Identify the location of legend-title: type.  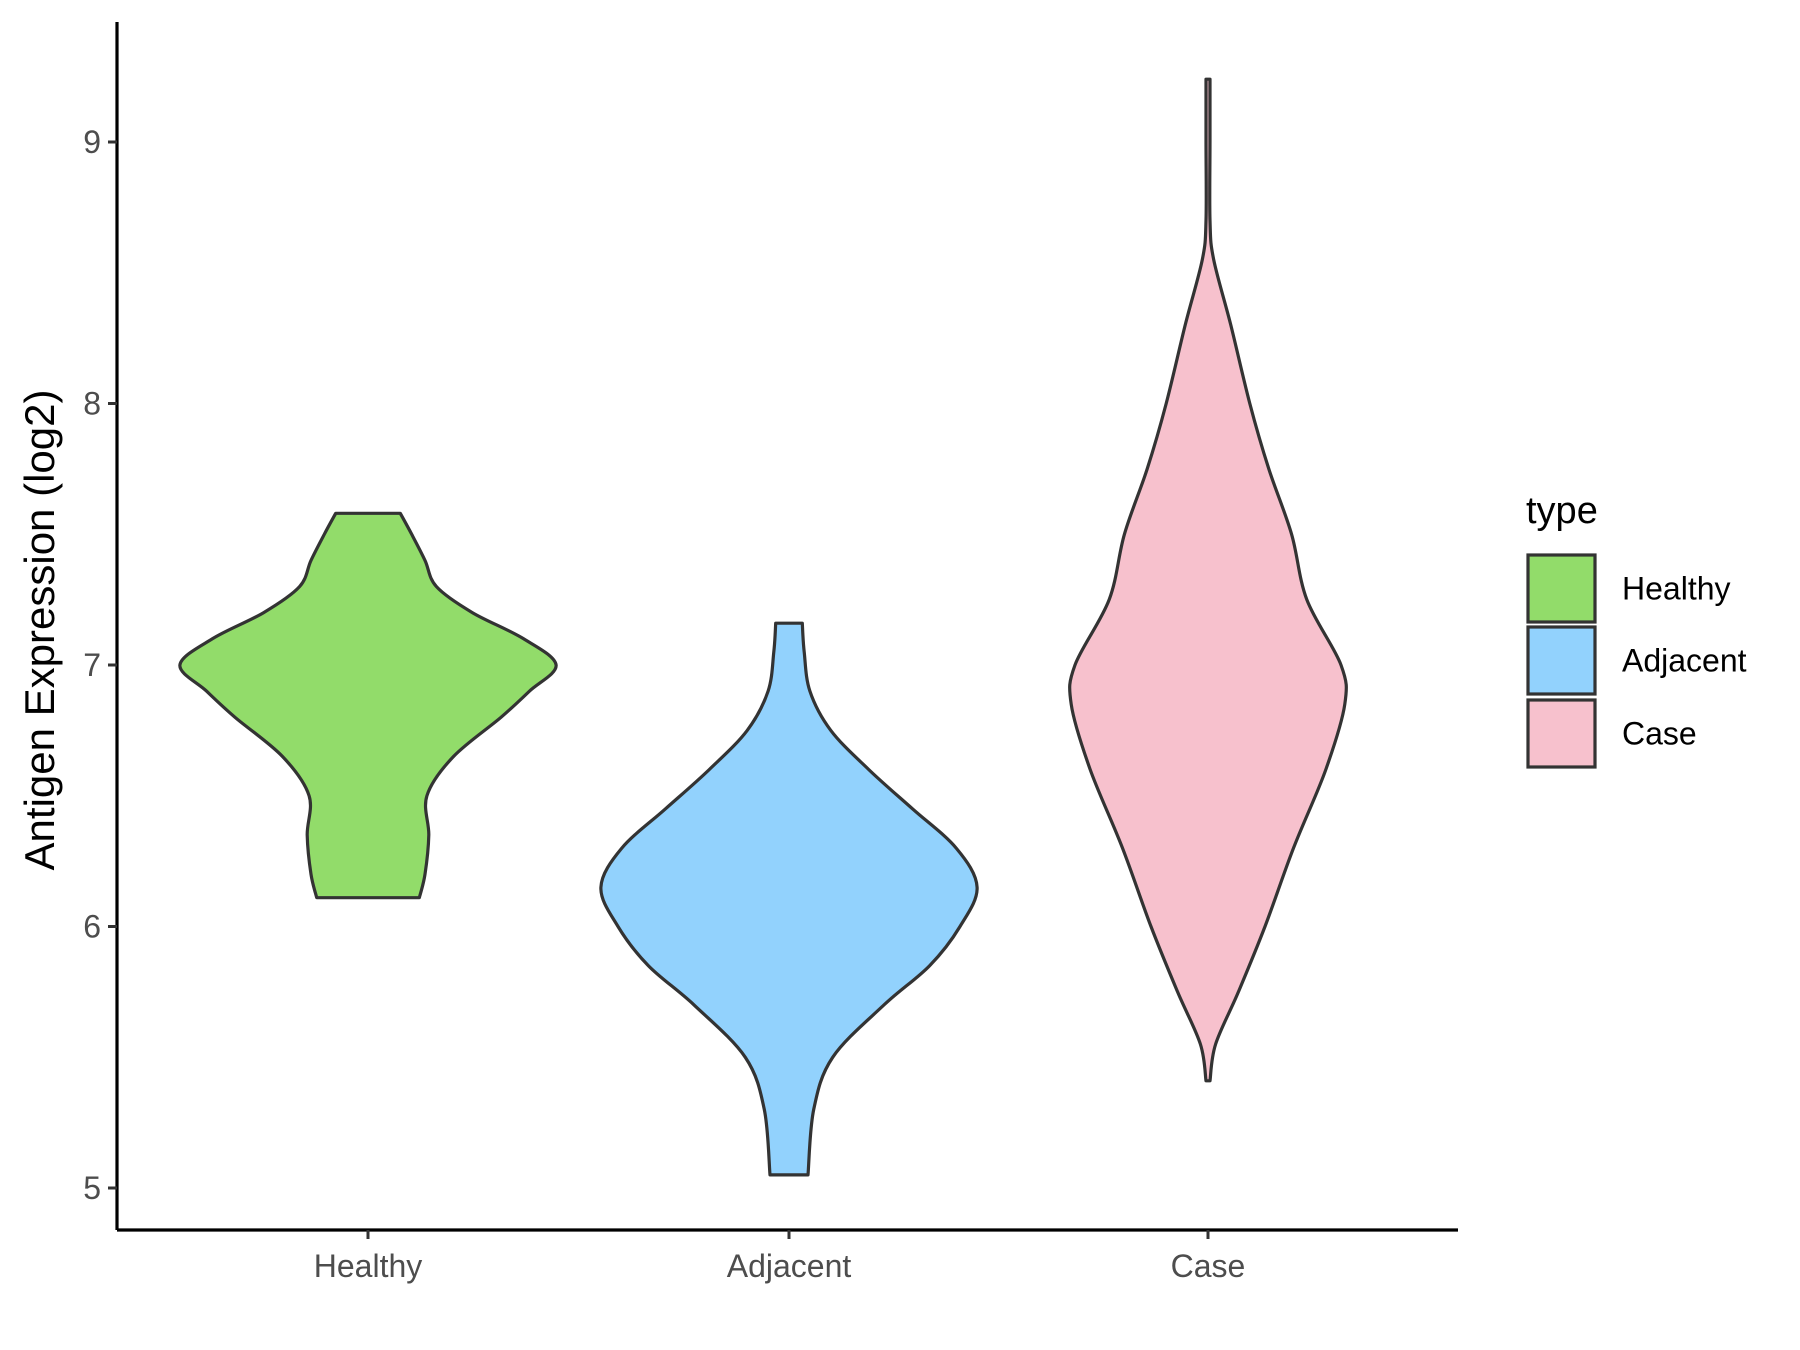
(1562, 511).